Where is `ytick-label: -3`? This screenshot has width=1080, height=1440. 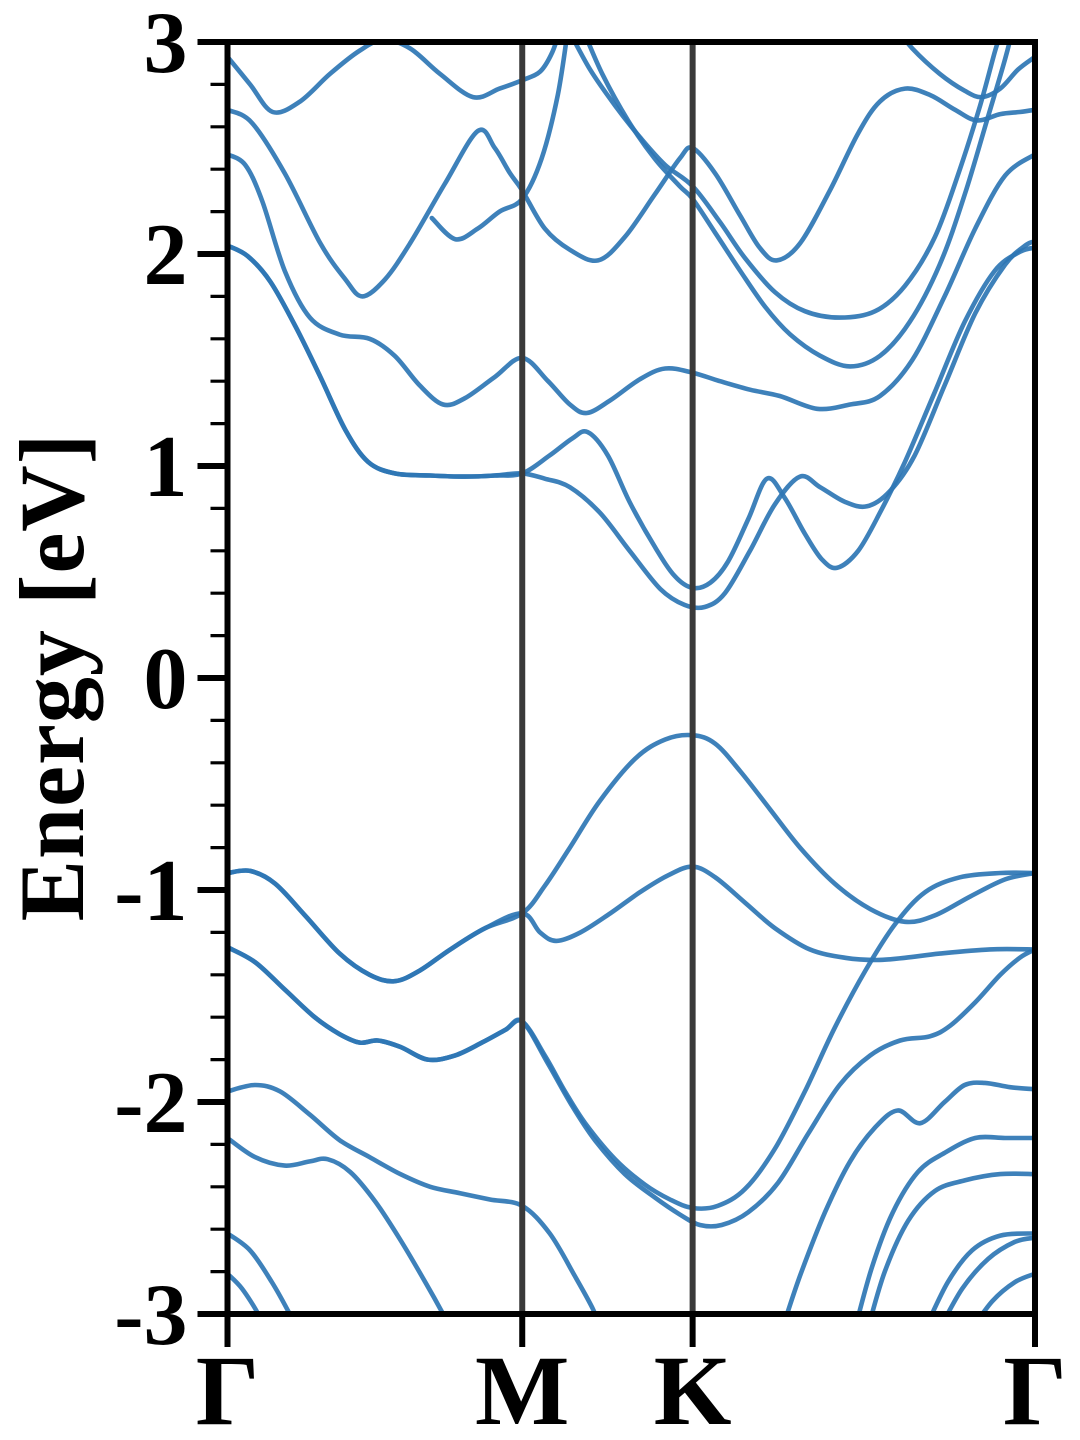 ytick-label: -3 is located at coordinates (150, 1315).